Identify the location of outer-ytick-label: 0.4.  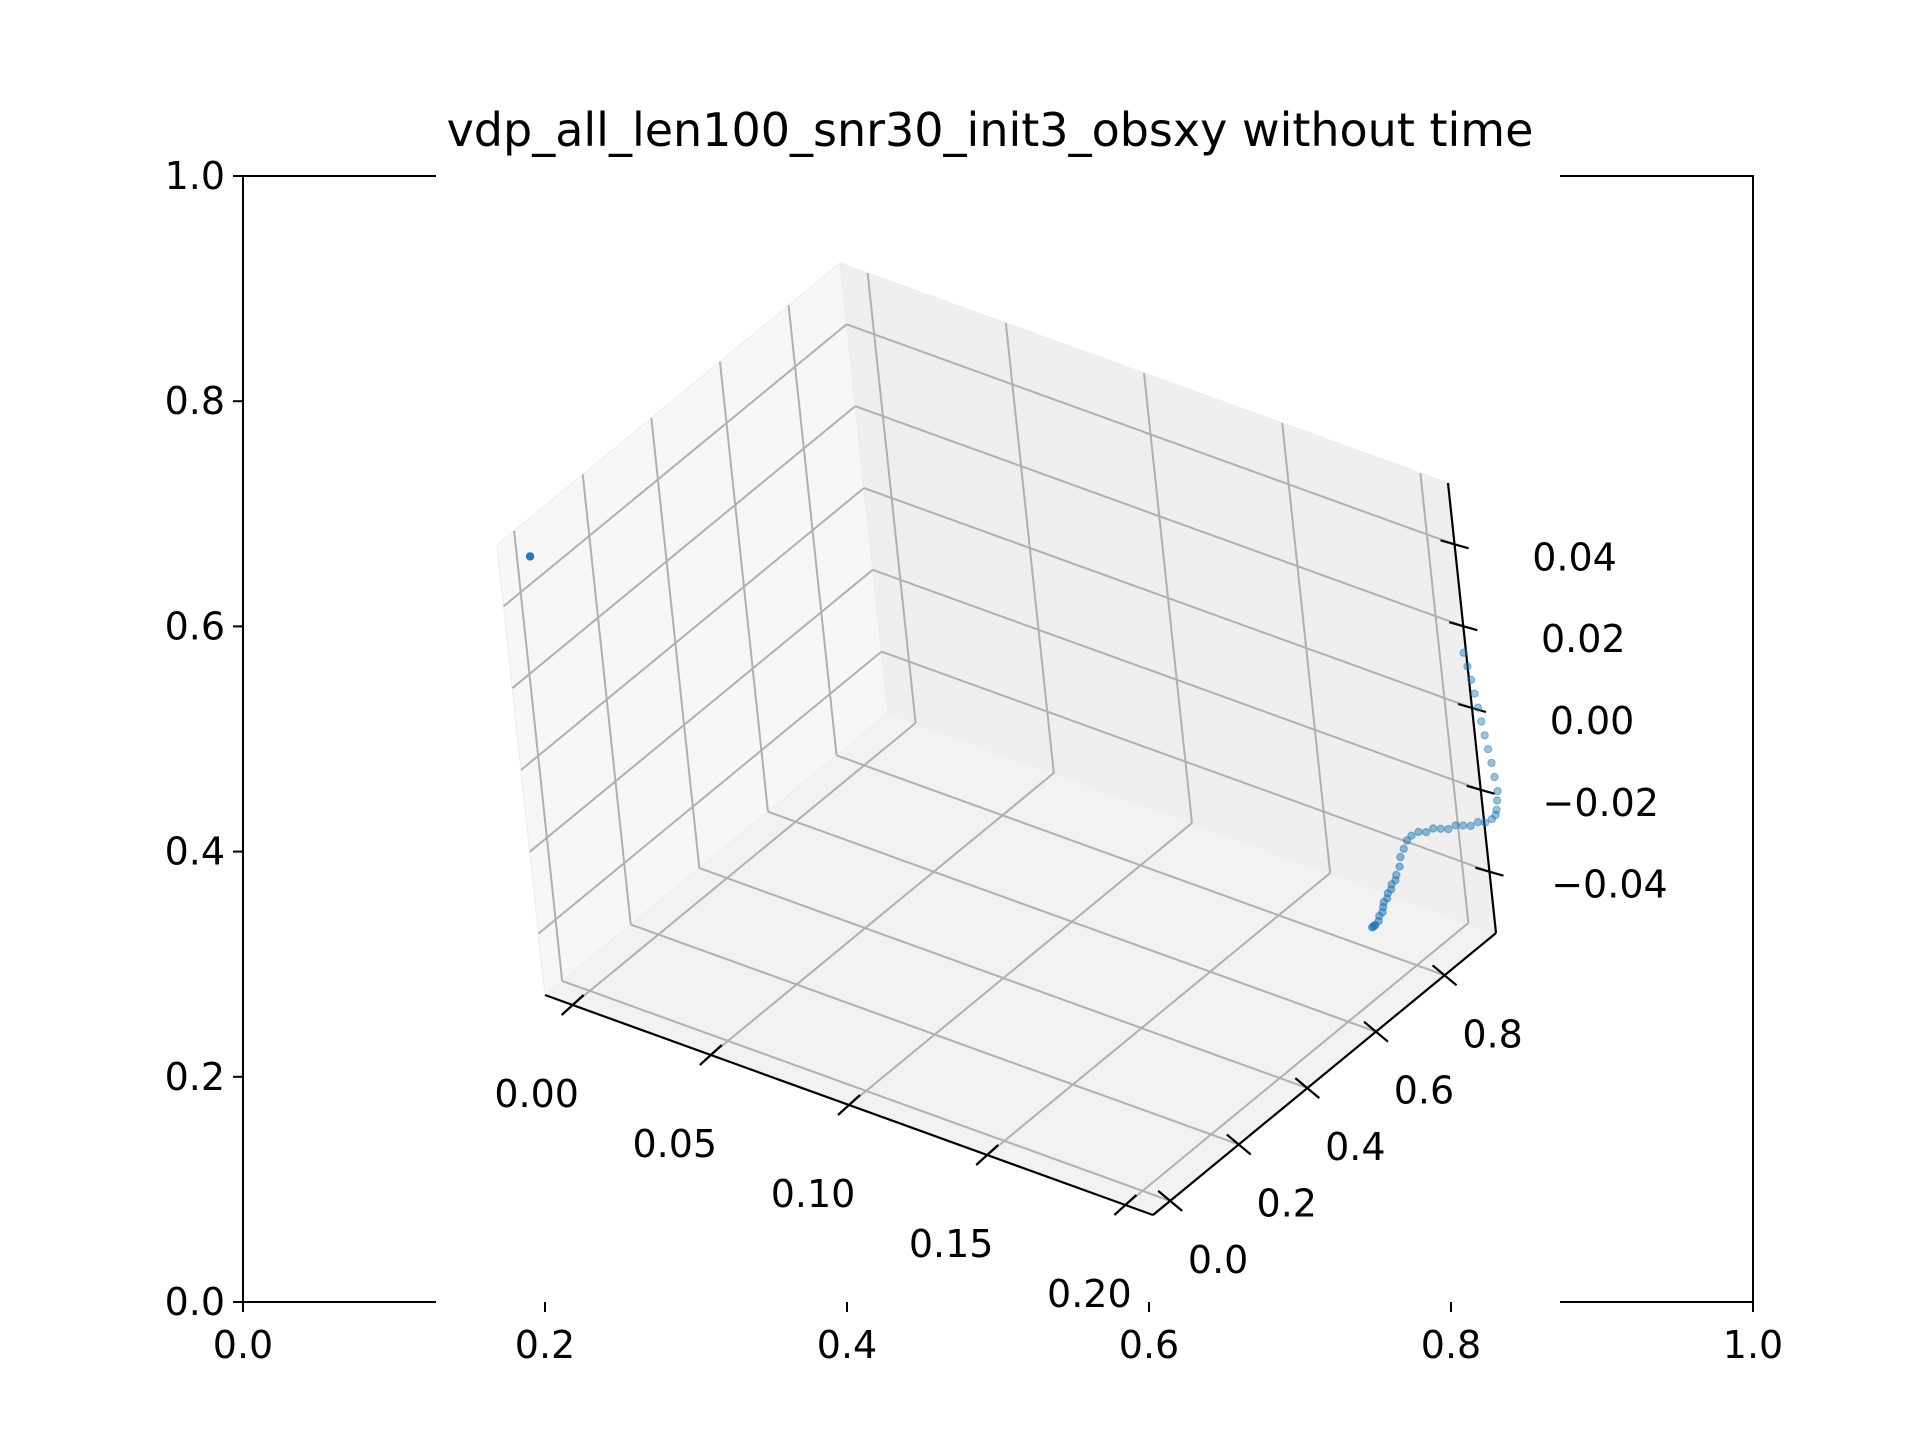
(195, 852).